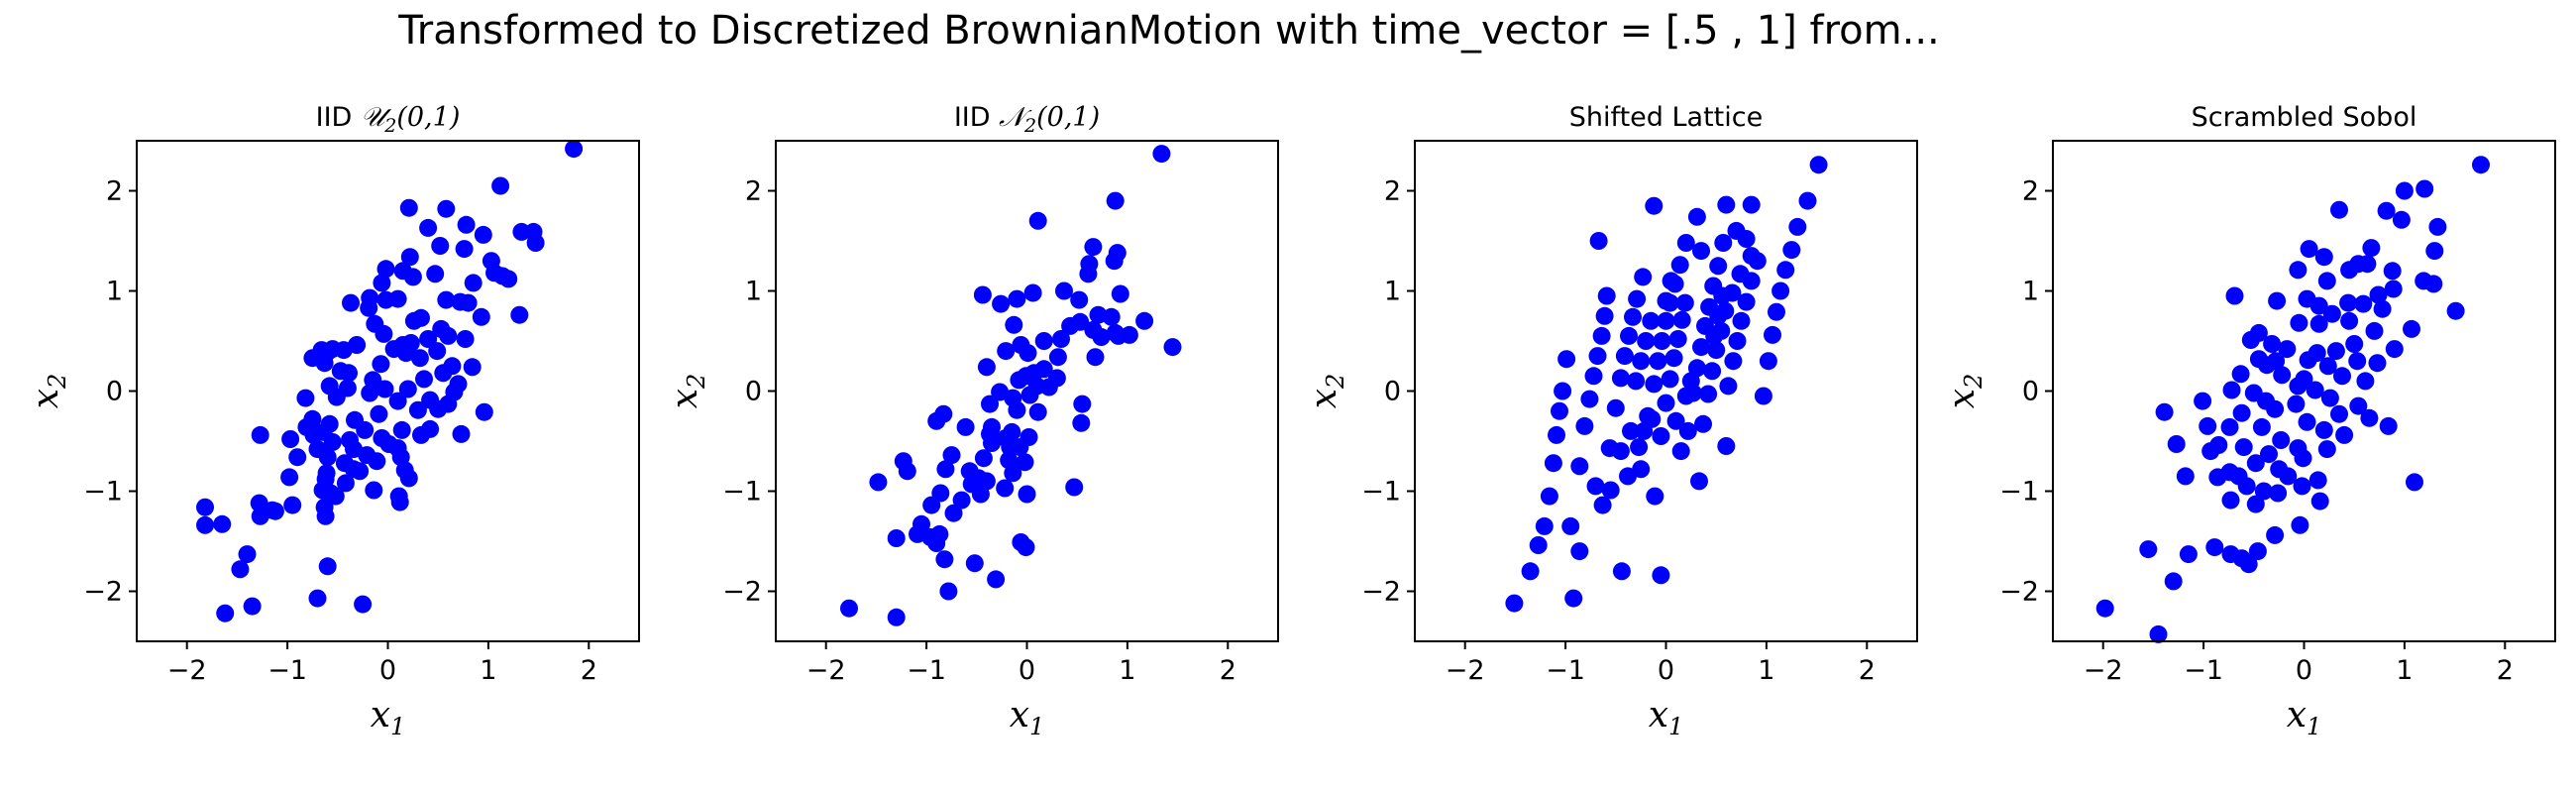 Image resolution: width=2576 pixels, height=793 pixels. I want to click on x-axis-label-main: x, so click(381, 715).